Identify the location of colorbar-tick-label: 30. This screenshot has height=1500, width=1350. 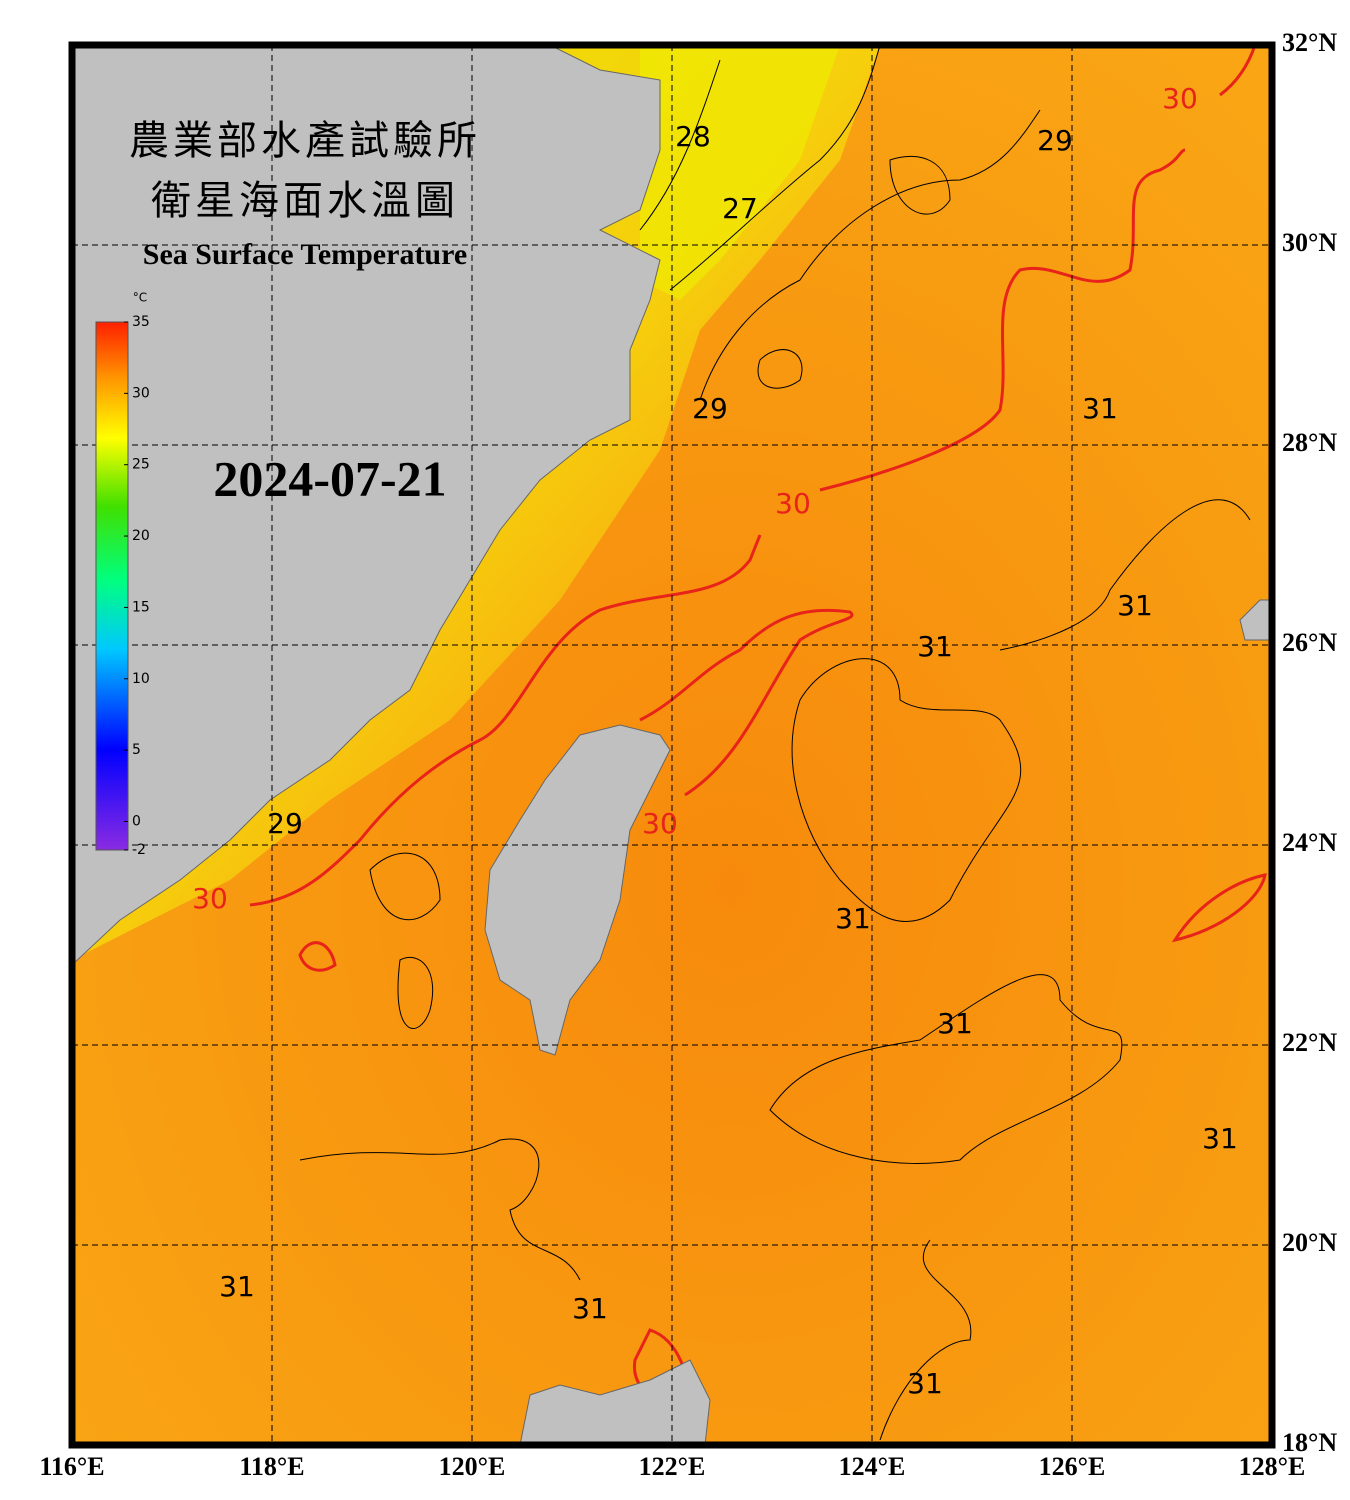
(141, 393).